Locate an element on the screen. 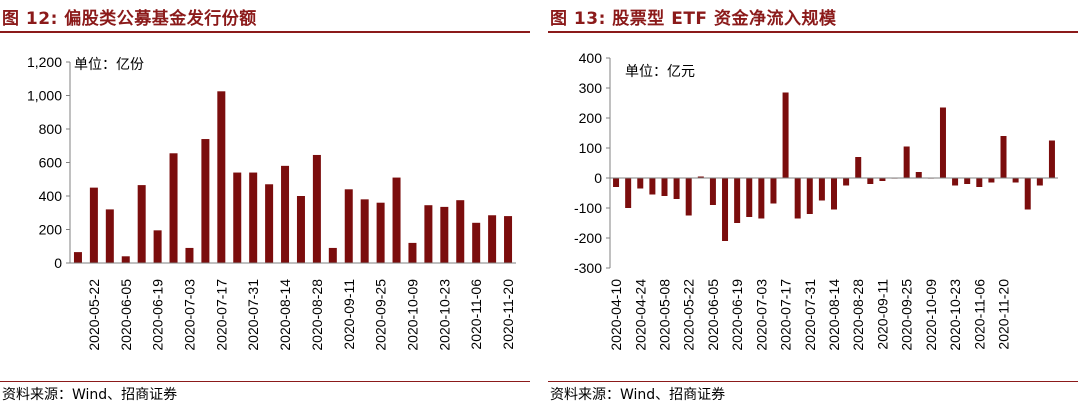 The height and width of the screenshot is (407, 1080). x-tick-label: 2020-05-08 is located at coordinates (664, 315).